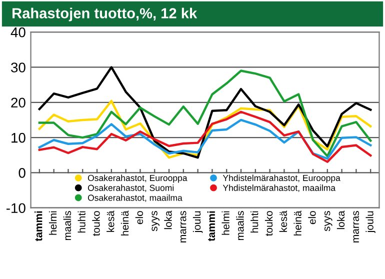  What do you see at coordinates (18, 67) in the screenshot?
I see `y-tick-label: 30` at bounding box center [18, 67].